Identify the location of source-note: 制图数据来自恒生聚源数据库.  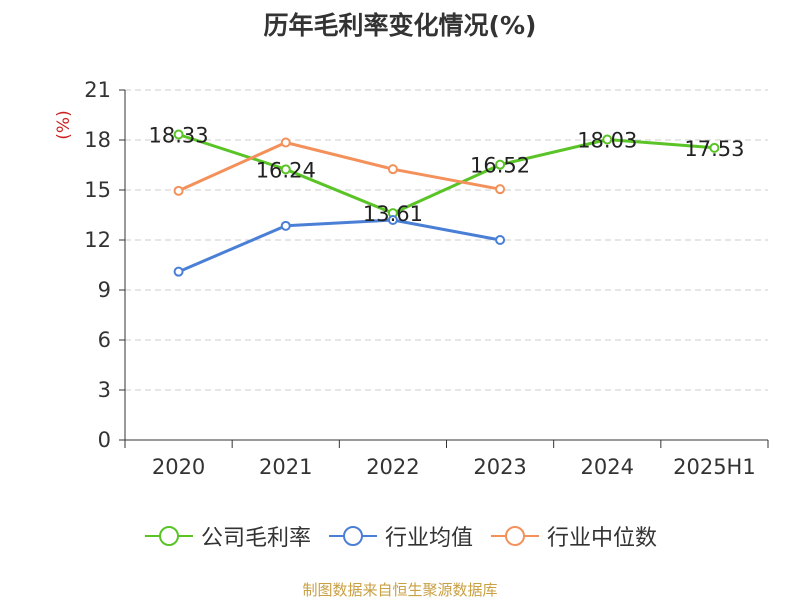
(400, 590).